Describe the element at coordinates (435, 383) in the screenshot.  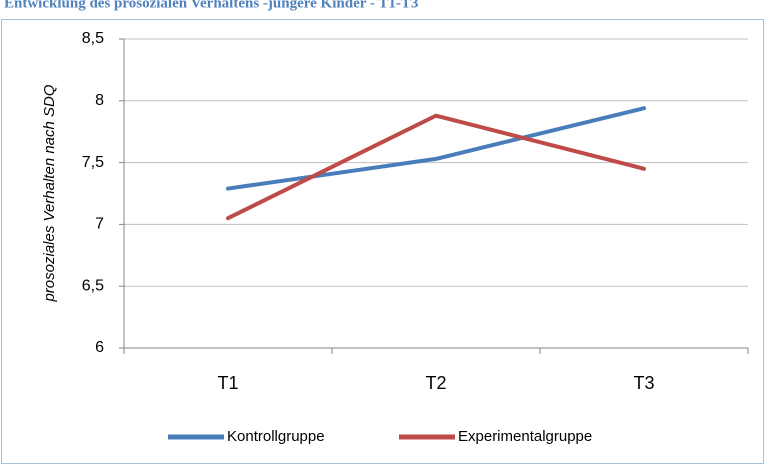
I see `x-tick-label: T2` at that location.